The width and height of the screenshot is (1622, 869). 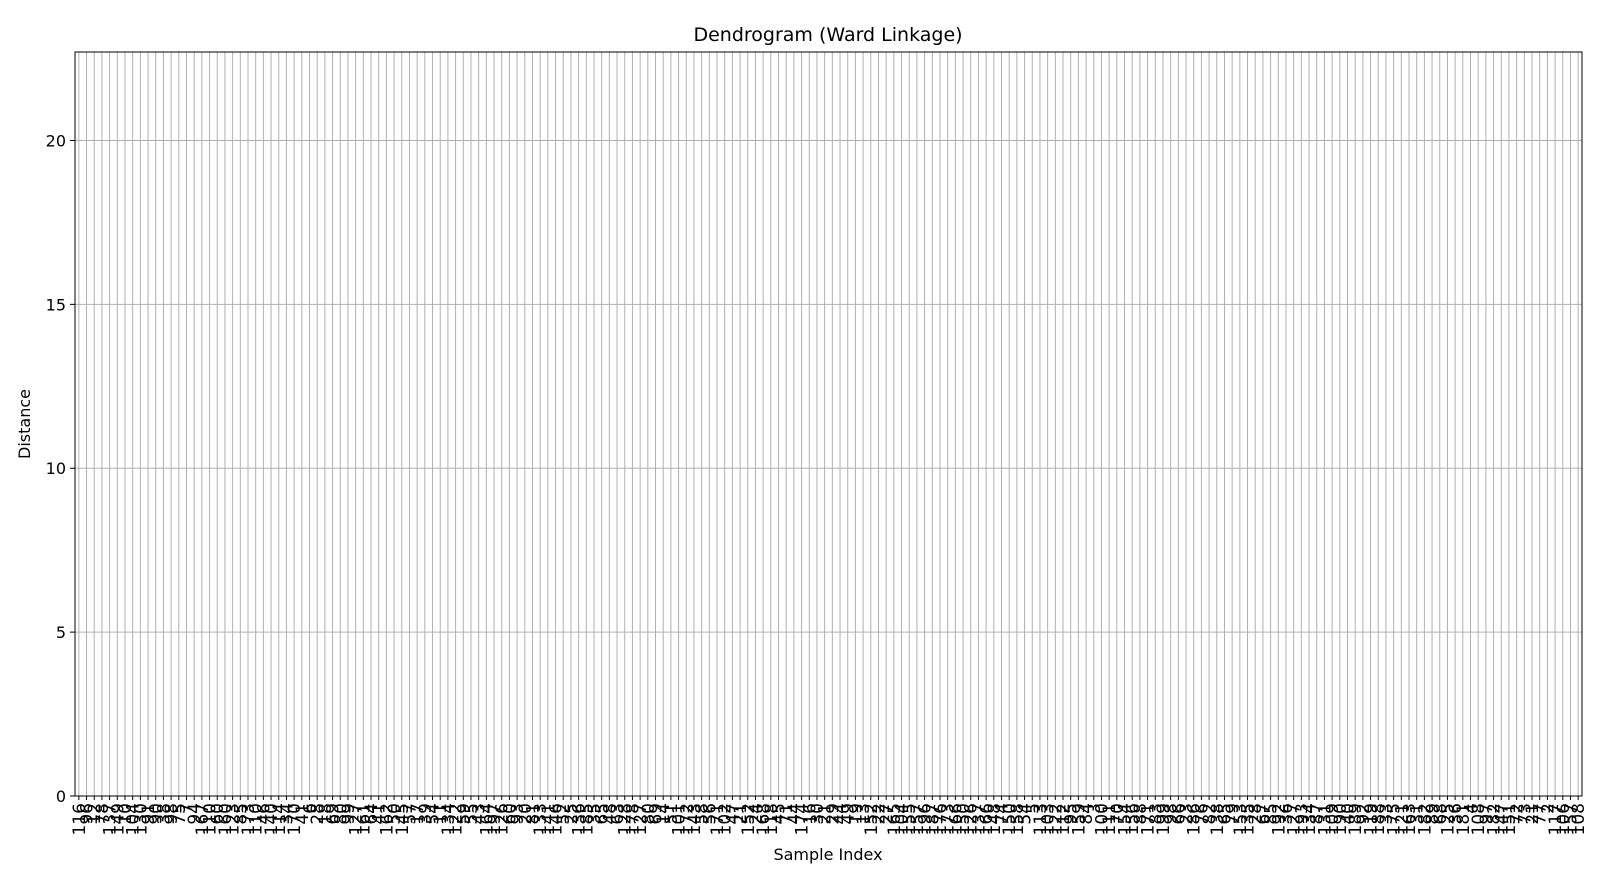 I want to click on x-tick-label: 148, so click(x=995, y=819).